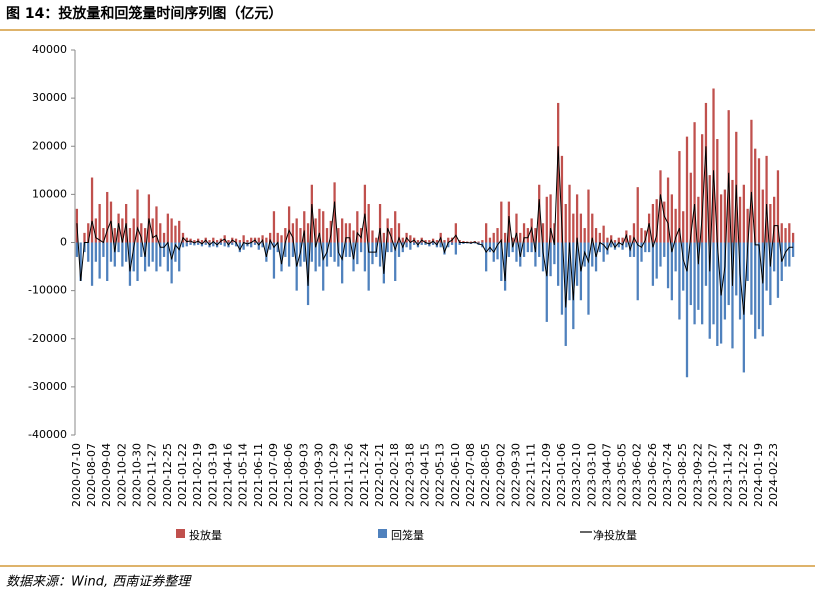 Image resolution: width=821 pixels, height=596 pixels. What do you see at coordinates (49, 145) in the screenshot?
I see `y-tick-label: 20000` at bounding box center [49, 145].